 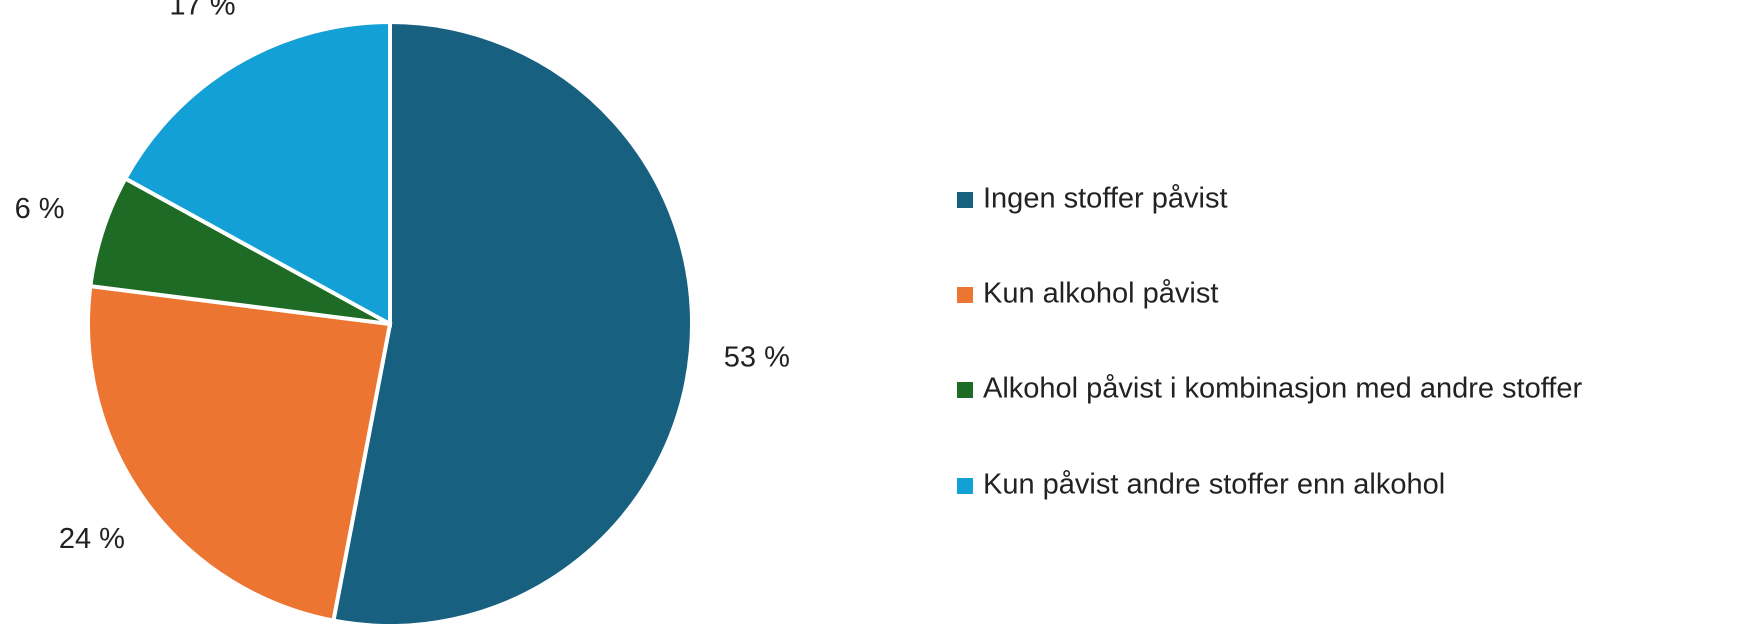 What do you see at coordinates (92, 539) in the screenshot?
I see `data-label: 24 %` at bounding box center [92, 539].